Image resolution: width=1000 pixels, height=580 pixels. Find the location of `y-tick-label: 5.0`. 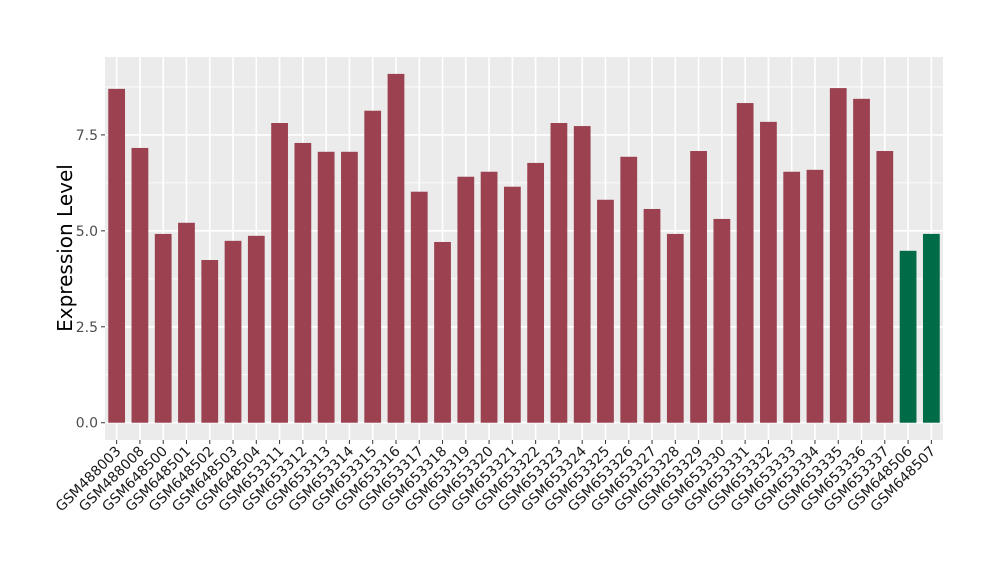

y-tick-label: 5.0 is located at coordinates (87, 232).